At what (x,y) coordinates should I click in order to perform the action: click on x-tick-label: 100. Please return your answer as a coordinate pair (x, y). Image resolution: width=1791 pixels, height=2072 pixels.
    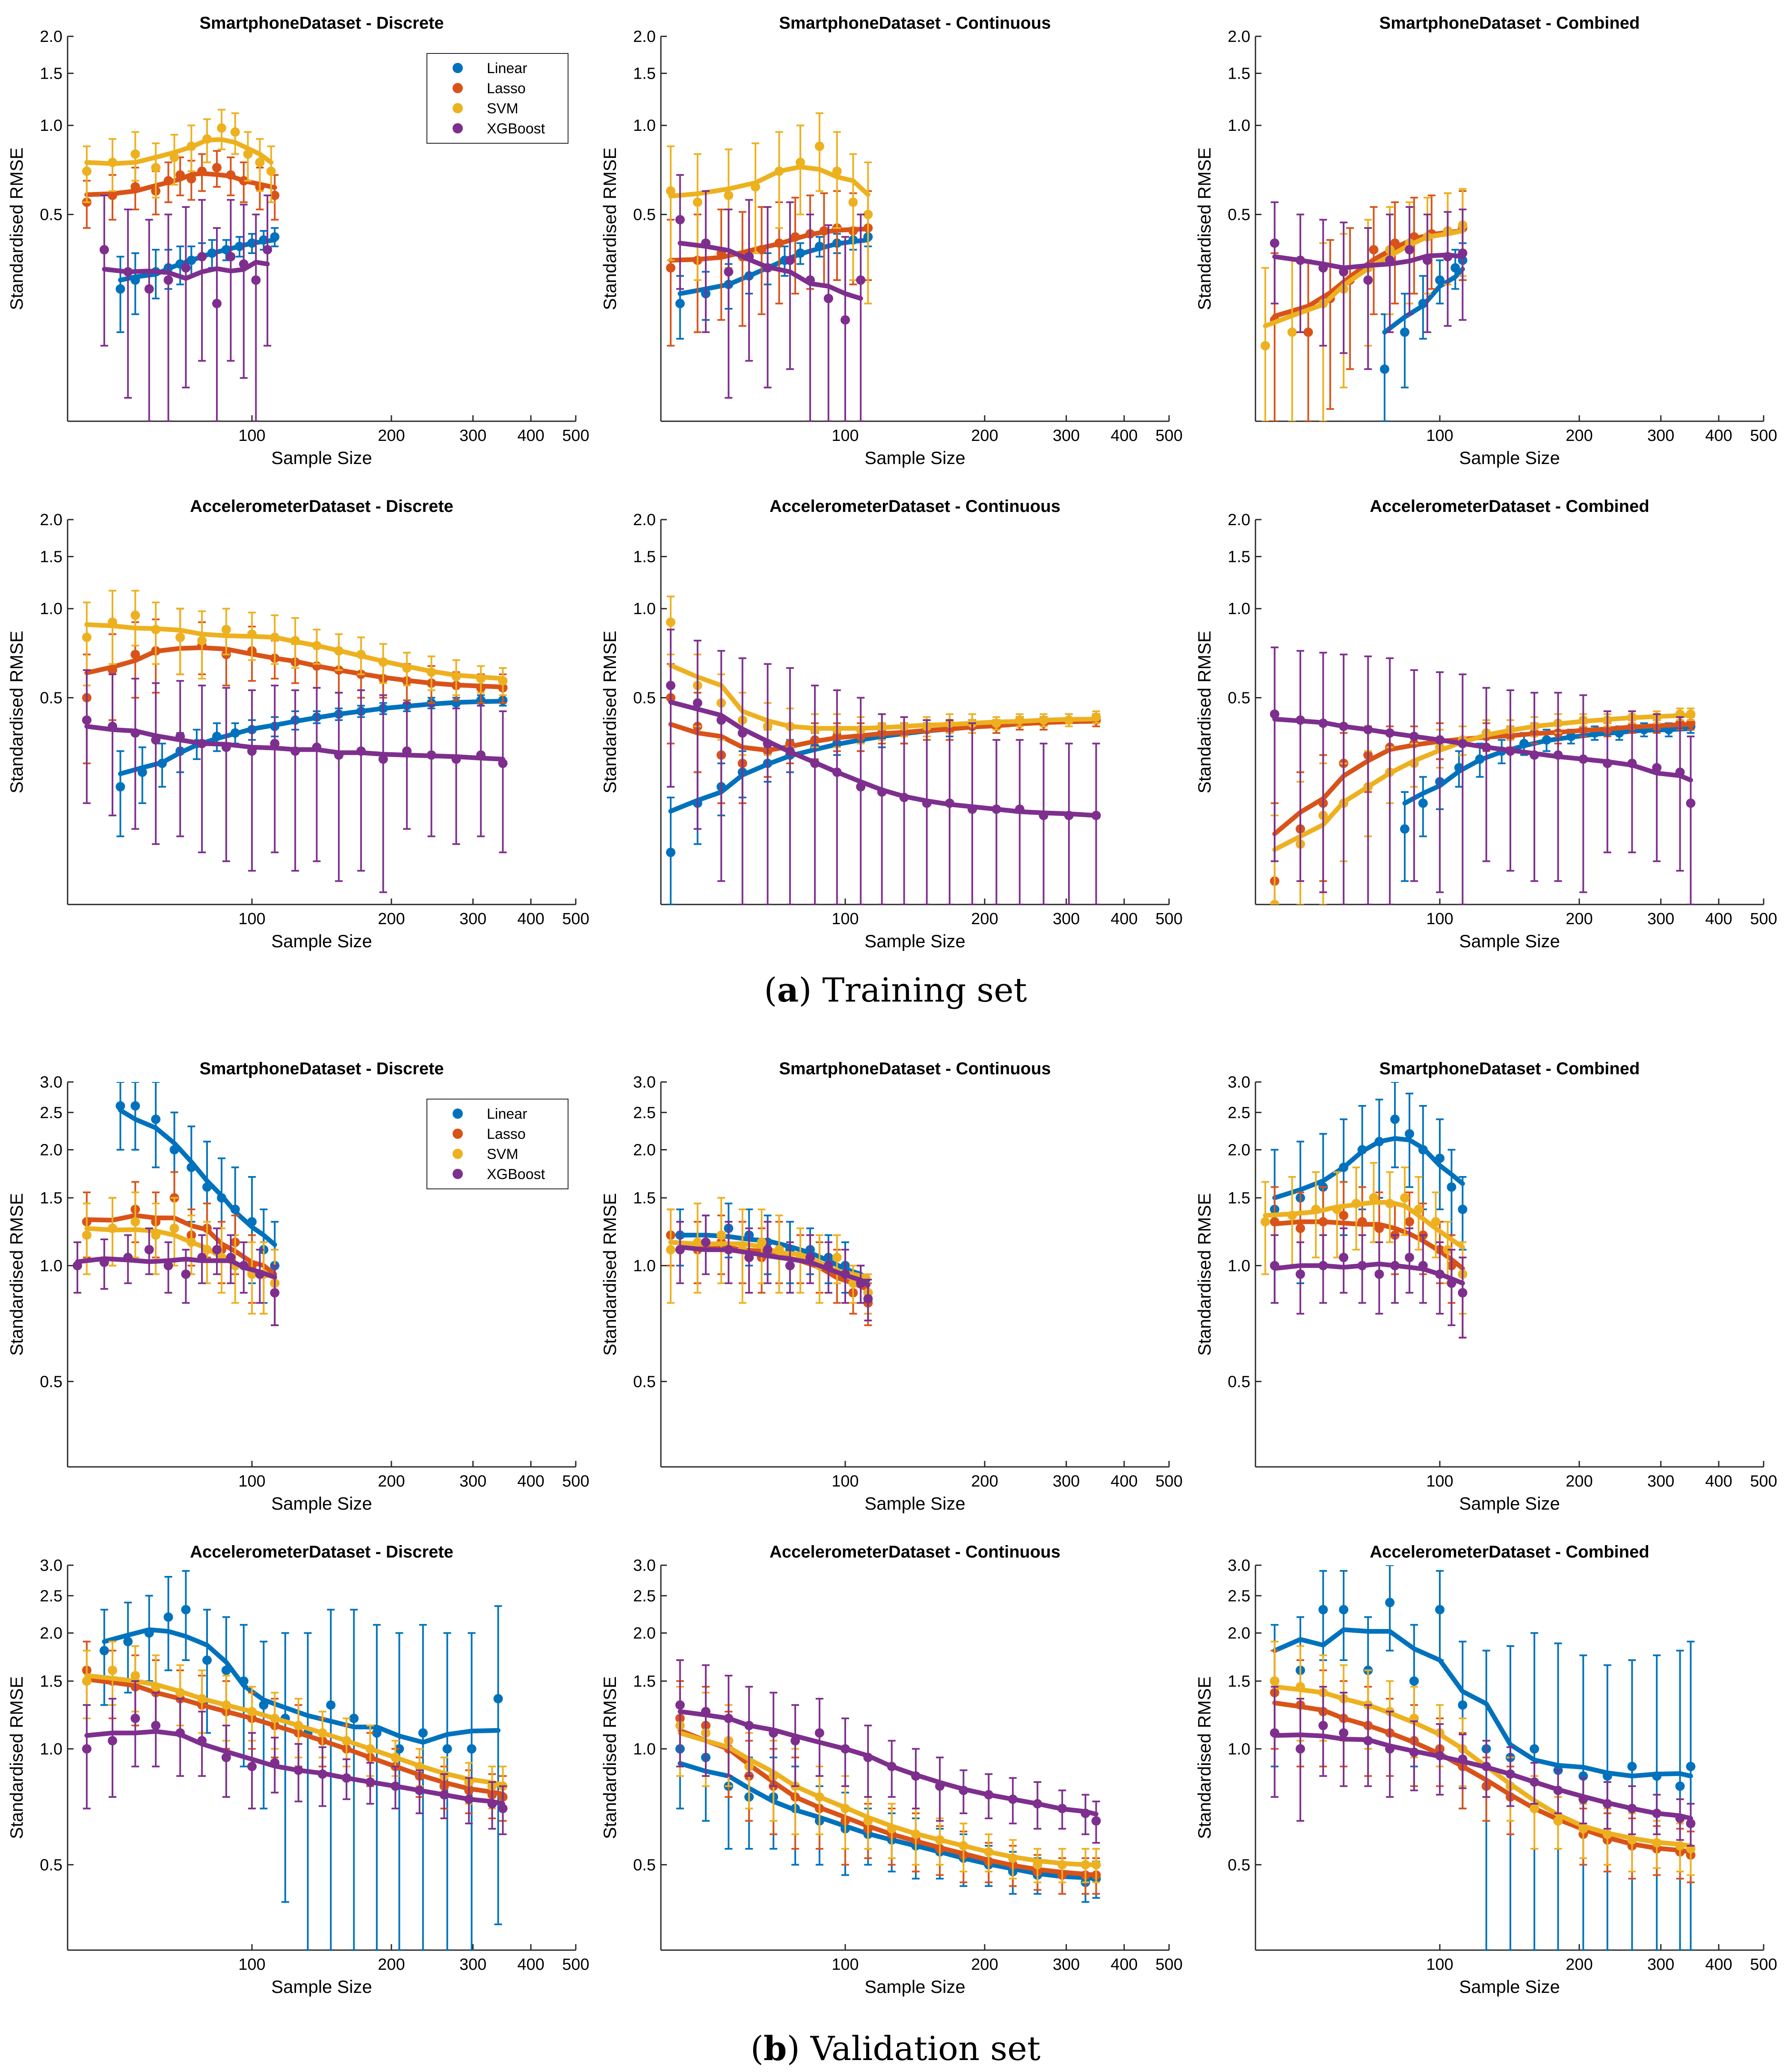
    Looking at the image, I should click on (845, 1481).